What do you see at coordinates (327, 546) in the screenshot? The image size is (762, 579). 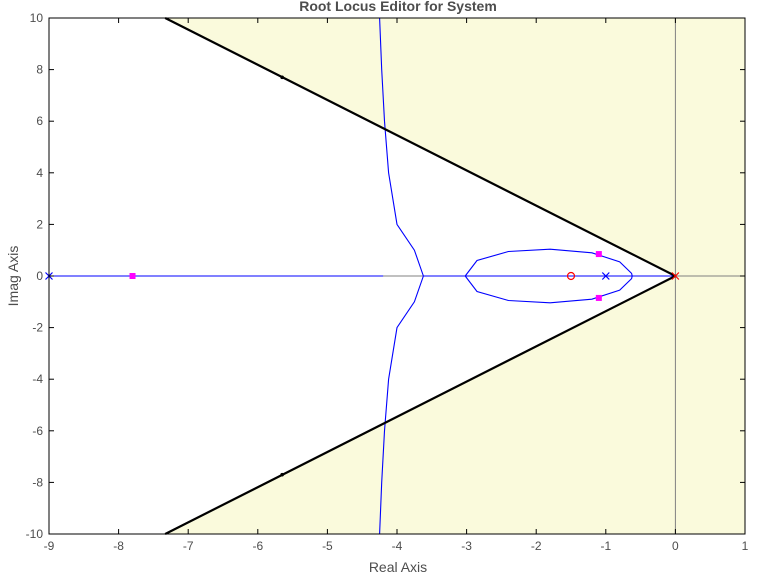 I see `x-tick-label: -5` at bounding box center [327, 546].